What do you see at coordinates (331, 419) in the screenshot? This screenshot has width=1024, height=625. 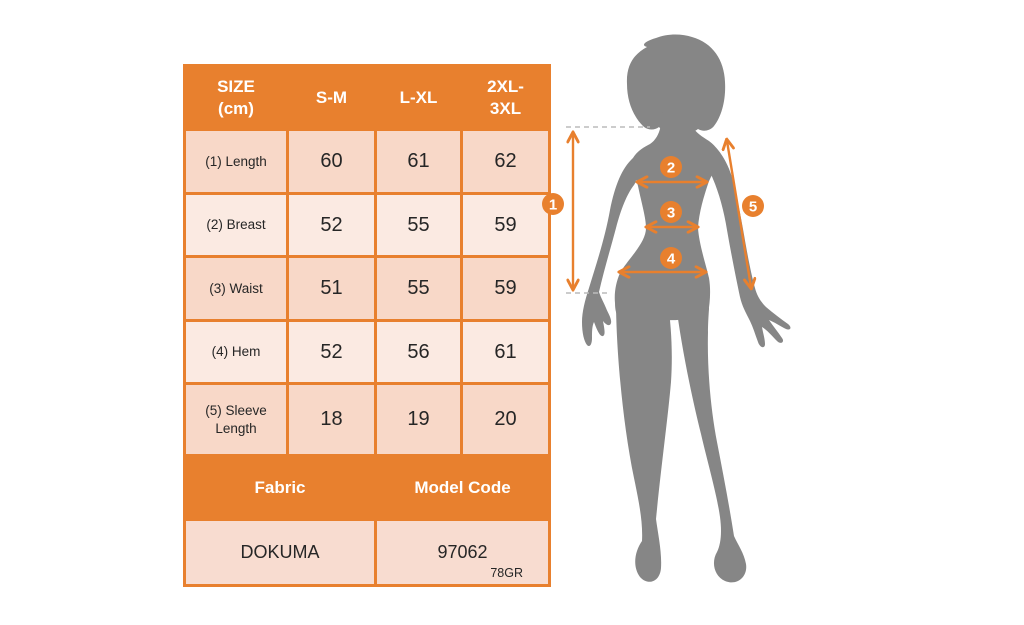 I see `cell-value: 18` at bounding box center [331, 419].